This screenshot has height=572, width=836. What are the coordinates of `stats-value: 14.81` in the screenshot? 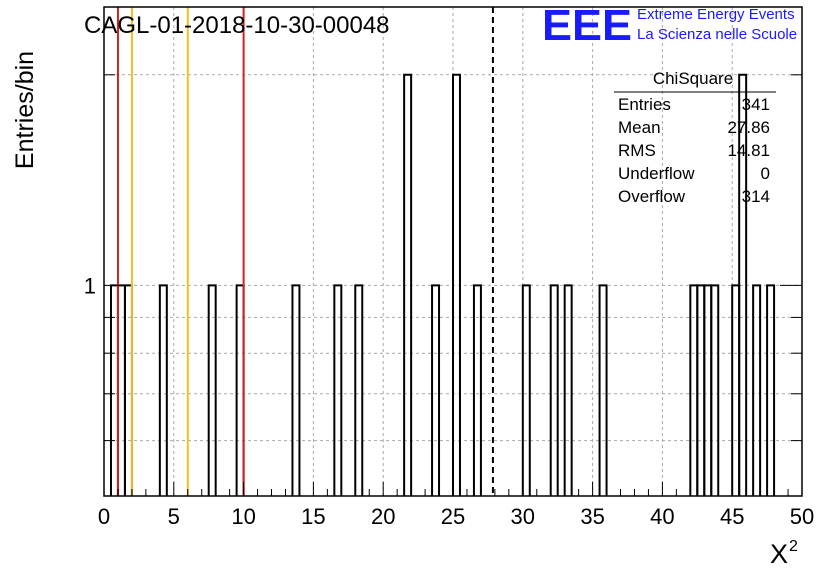 It's located at (748, 150).